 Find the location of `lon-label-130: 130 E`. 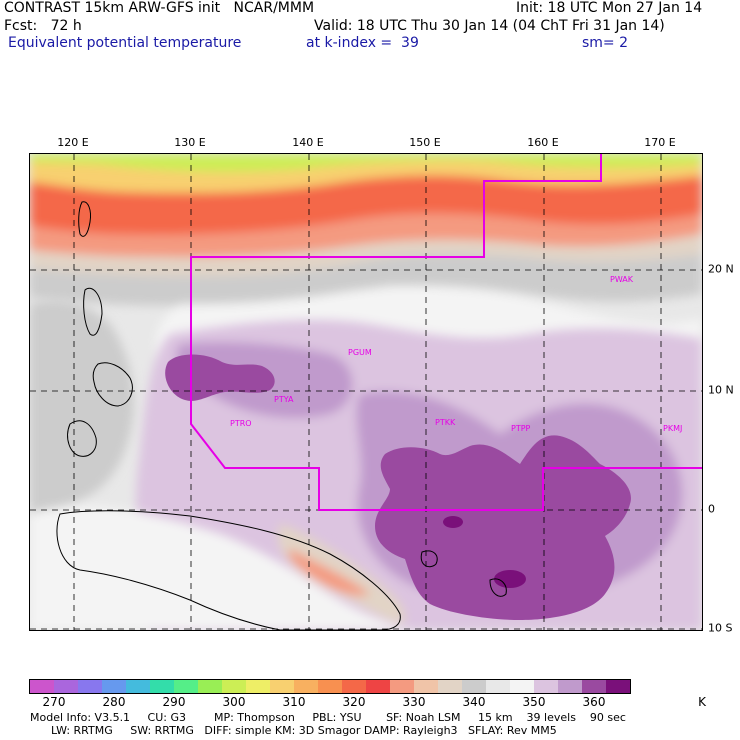

lon-label-130: 130 E is located at coordinates (190, 142).